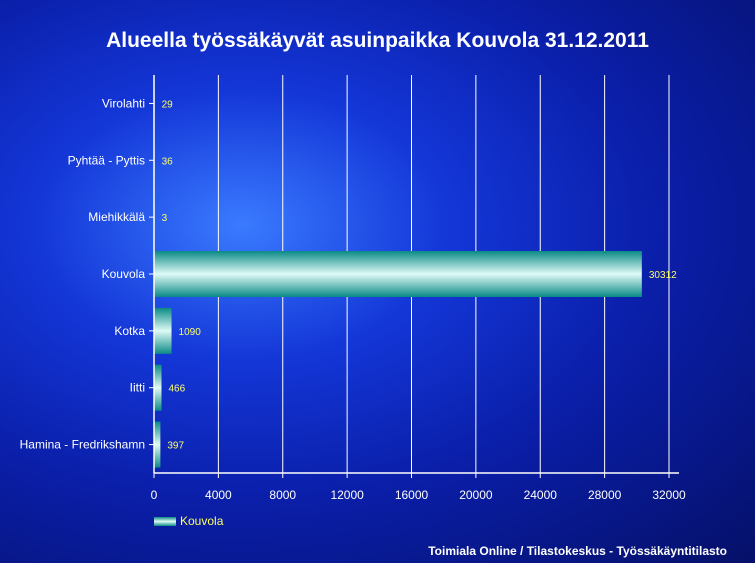  Describe the element at coordinates (137, 388) in the screenshot. I see `category-label: Iitti` at that location.